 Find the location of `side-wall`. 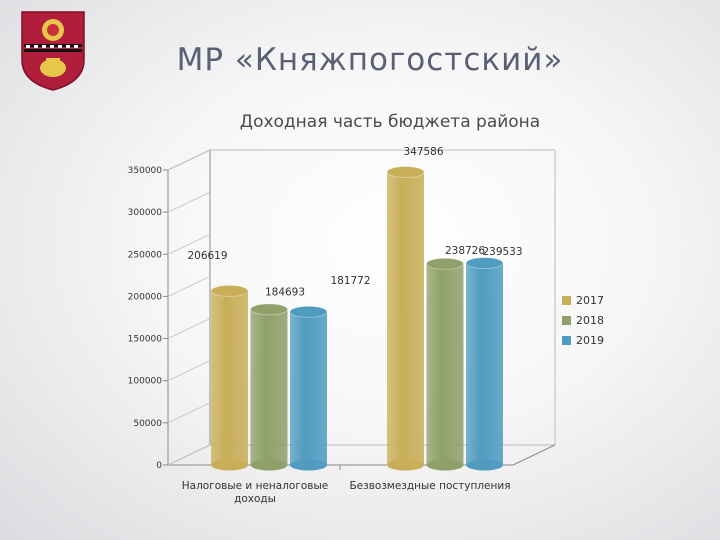

side-wall is located at coordinates (189, 307).